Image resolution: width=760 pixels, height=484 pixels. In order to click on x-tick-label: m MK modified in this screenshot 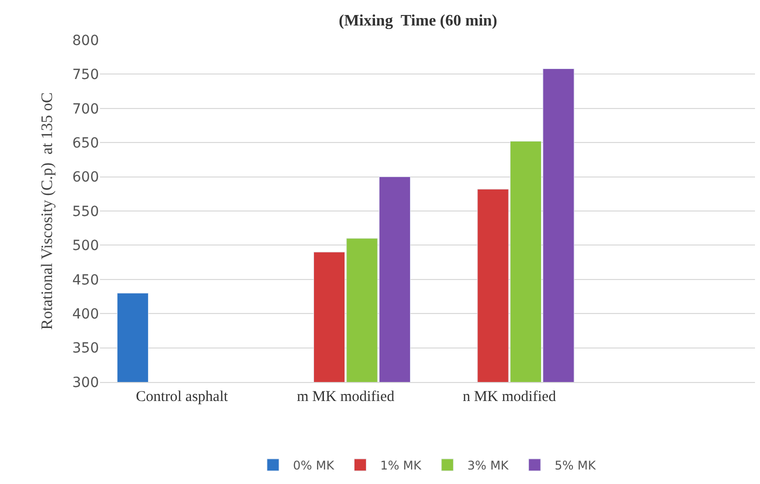, I will do `click(345, 397)`.